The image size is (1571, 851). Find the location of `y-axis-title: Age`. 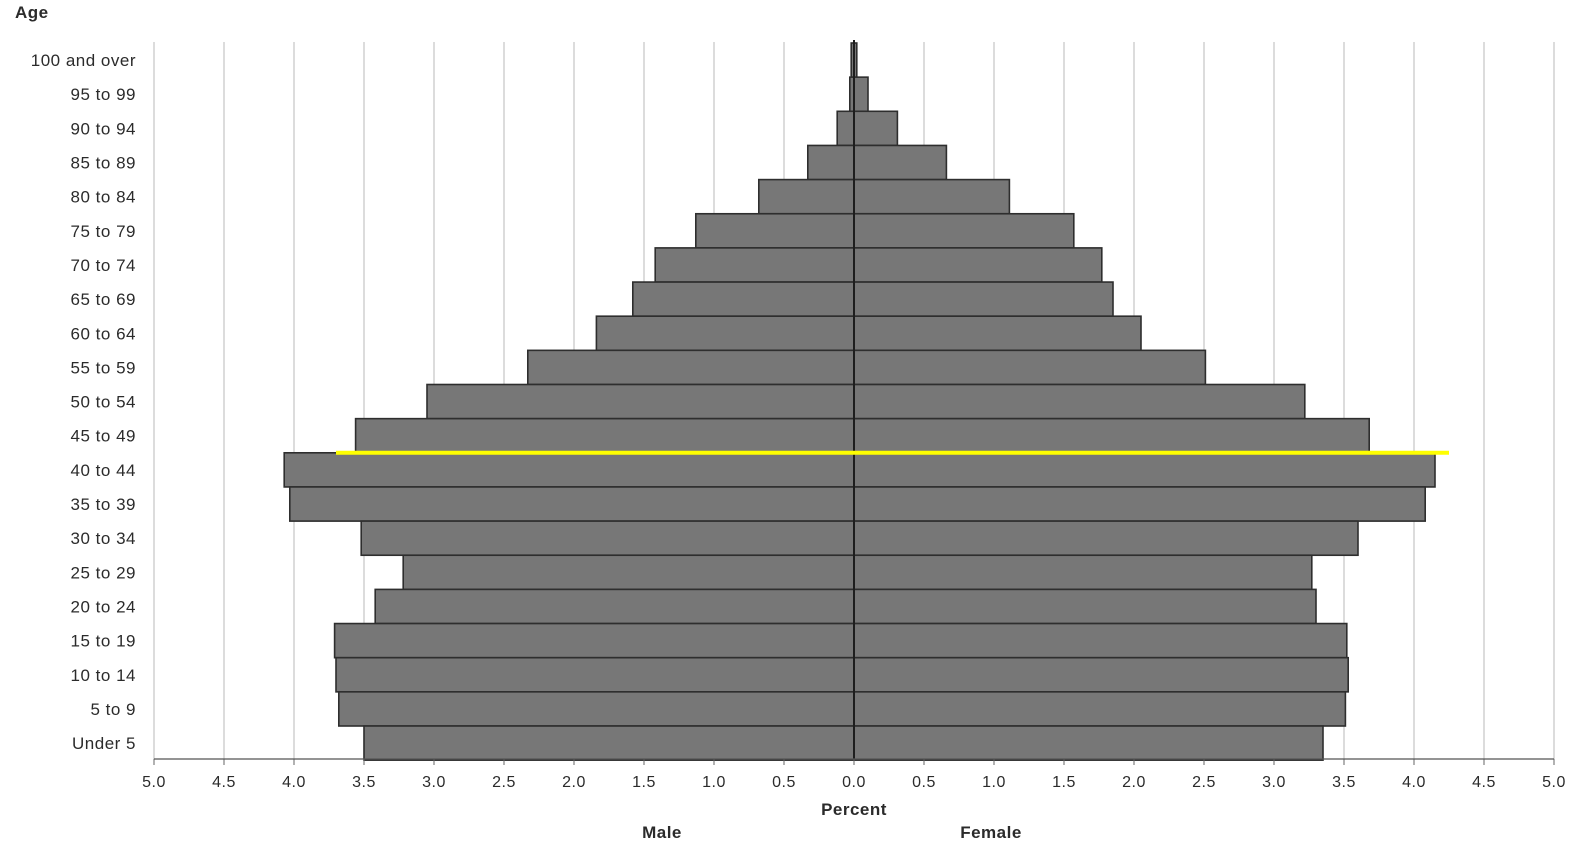

y-axis-title: Age is located at coordinates (32, 12).